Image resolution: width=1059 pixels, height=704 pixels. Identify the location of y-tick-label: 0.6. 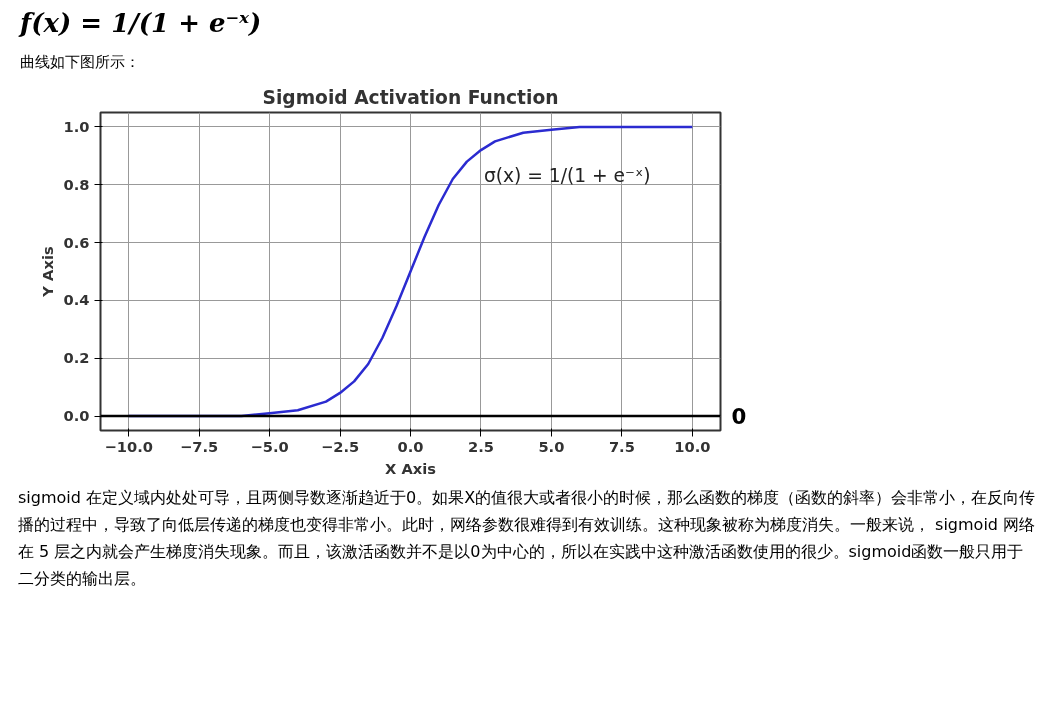
(76, 242).